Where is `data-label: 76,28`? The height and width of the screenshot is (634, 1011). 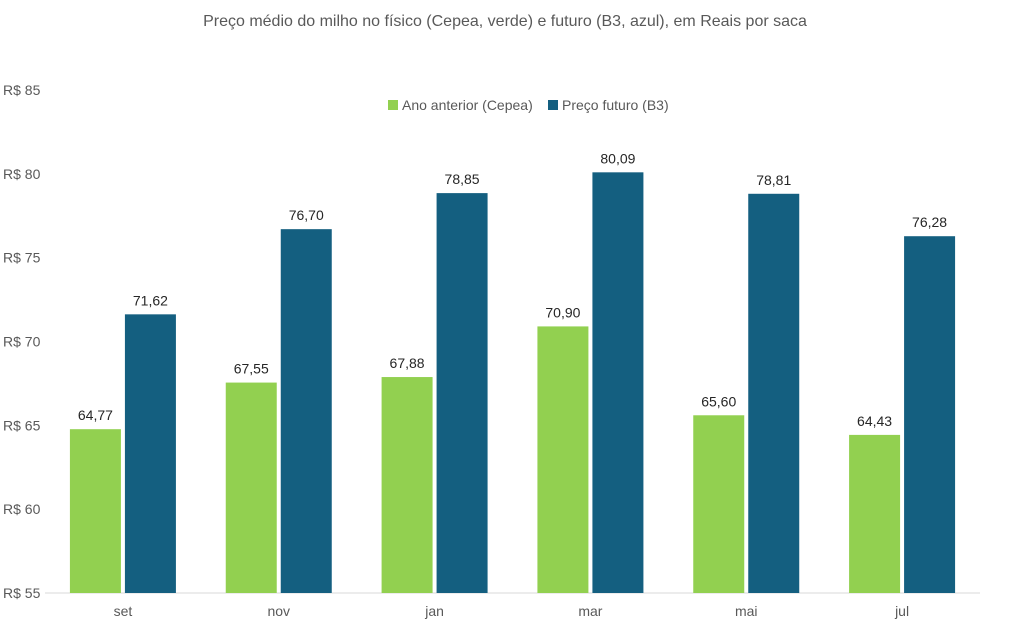 data-label: 76,28 is located at coordinates (929, 222).